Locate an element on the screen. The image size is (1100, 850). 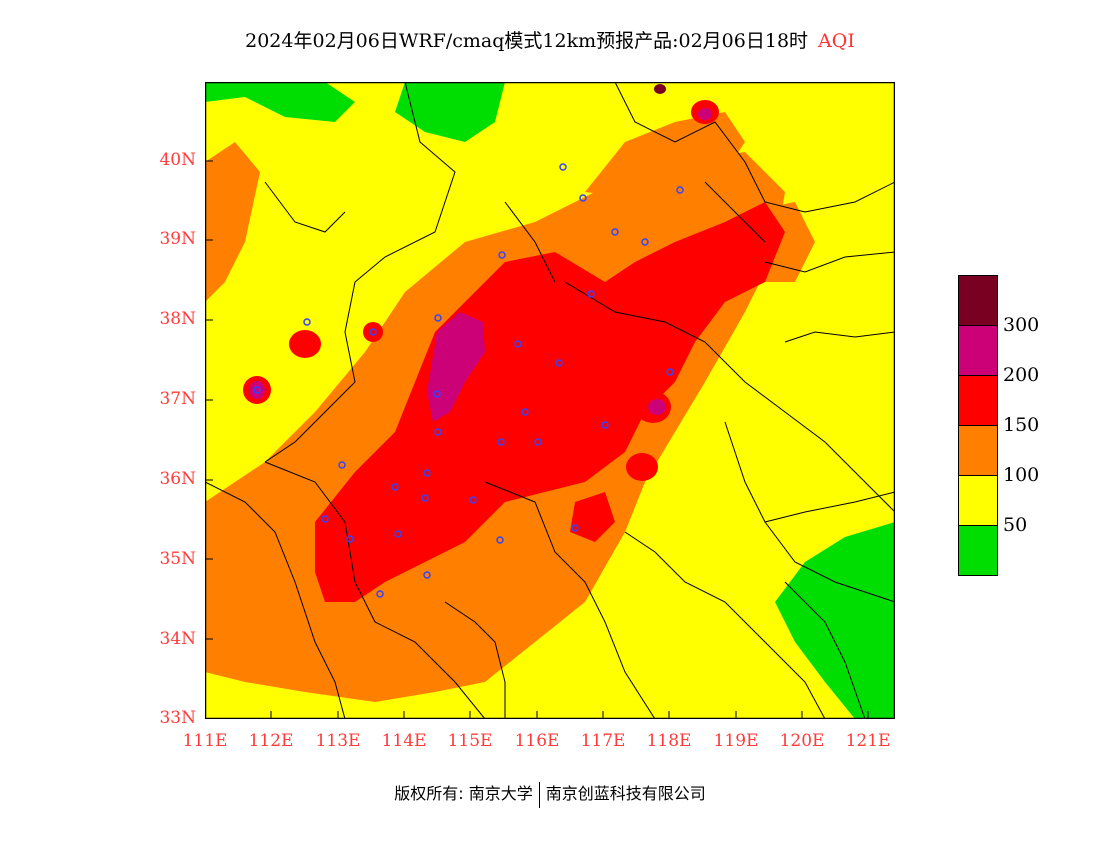
x-tick-label: 118E is located at coordinates (669, 741).